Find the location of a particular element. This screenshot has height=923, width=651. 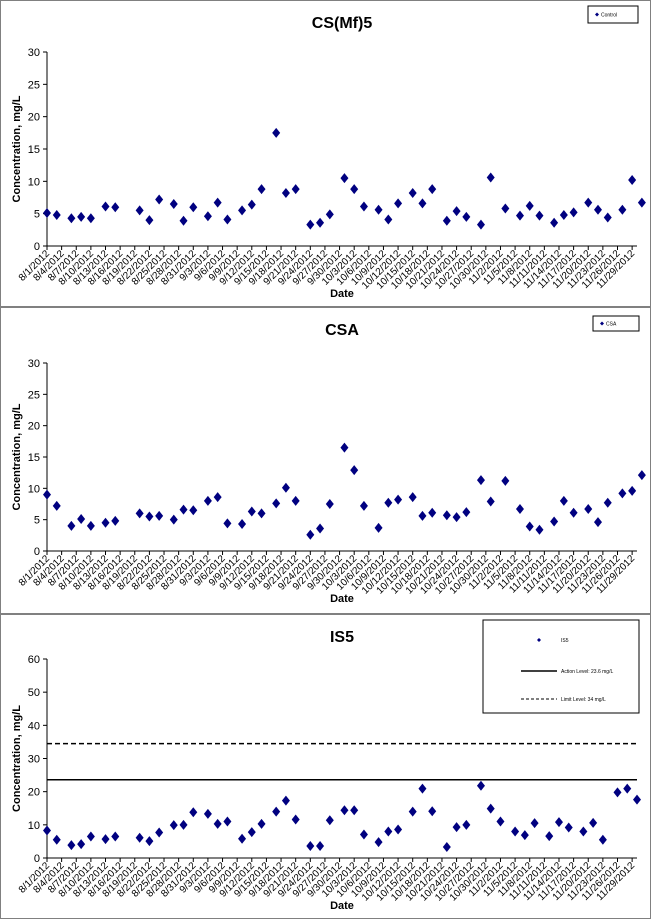

y-tick-label: 0 is located at coordinates (37, 552).